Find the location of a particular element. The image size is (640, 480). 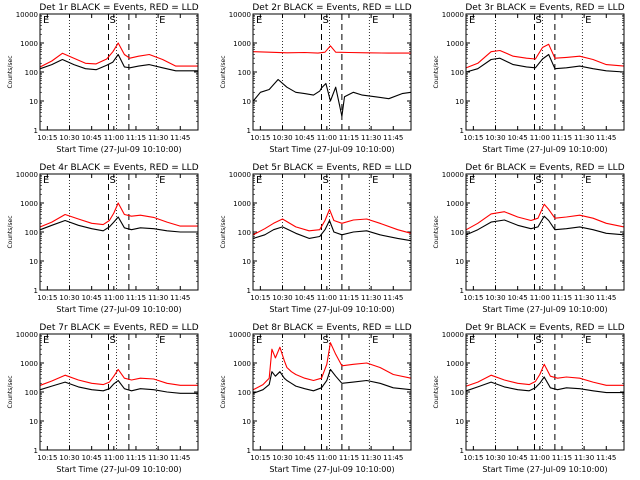

panel-title: Det 2r BLACK = Events, RED = LLD is located at coordinates (331, 8).